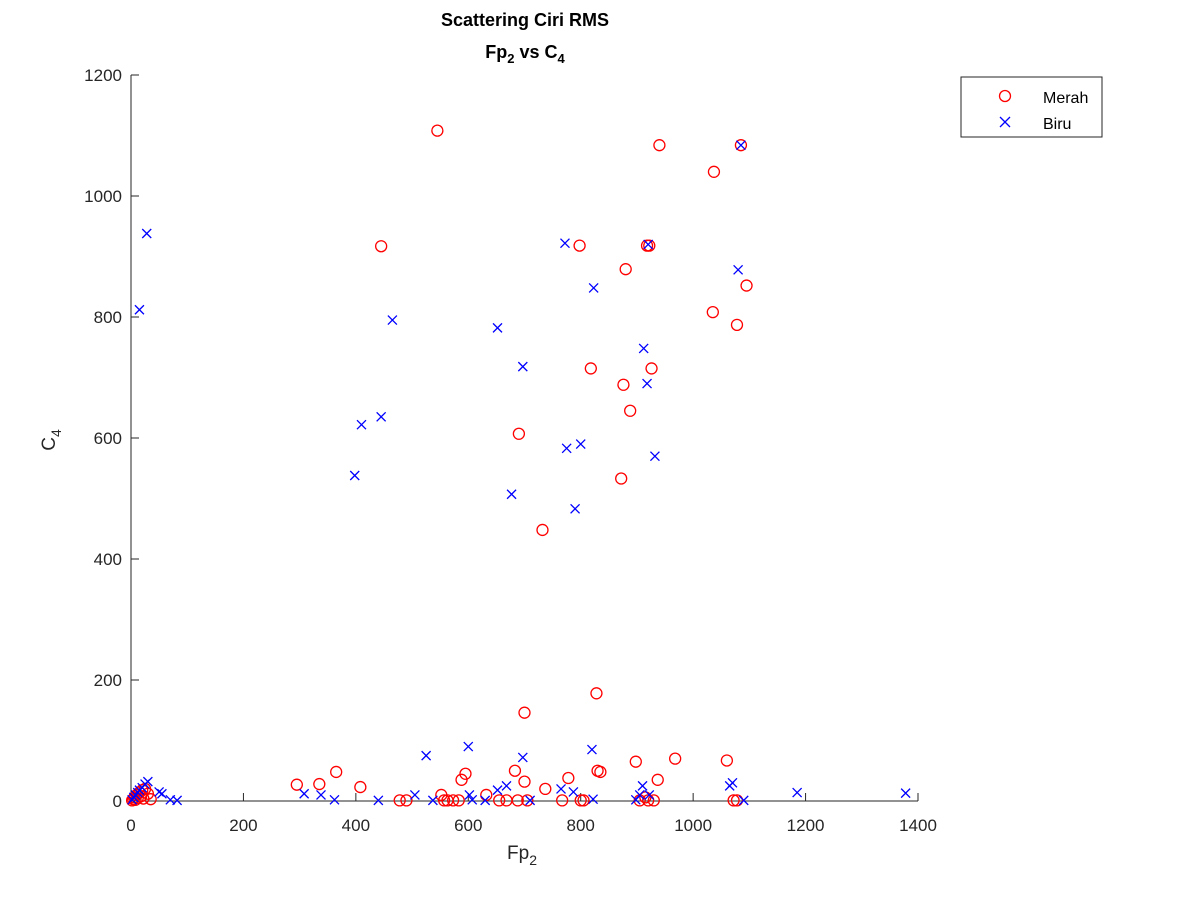  I want to click on x-axis-ticks: 0 200 400 600 800 1000 1200 1400, so click(531, 814).